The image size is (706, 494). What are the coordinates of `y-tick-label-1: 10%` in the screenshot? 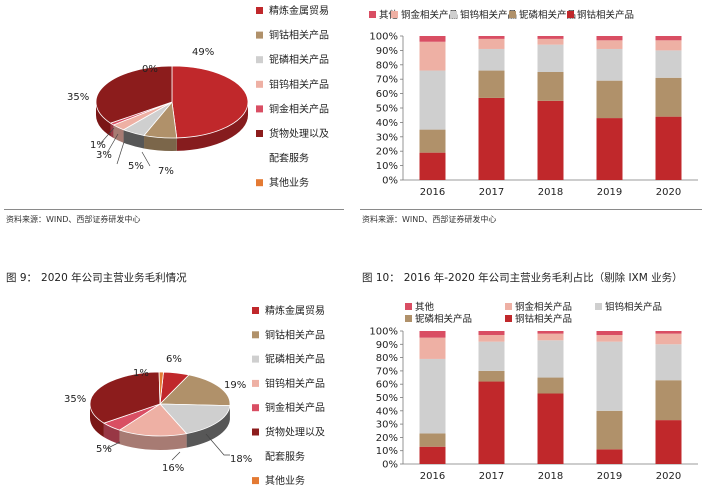 It's located at (387, 166).